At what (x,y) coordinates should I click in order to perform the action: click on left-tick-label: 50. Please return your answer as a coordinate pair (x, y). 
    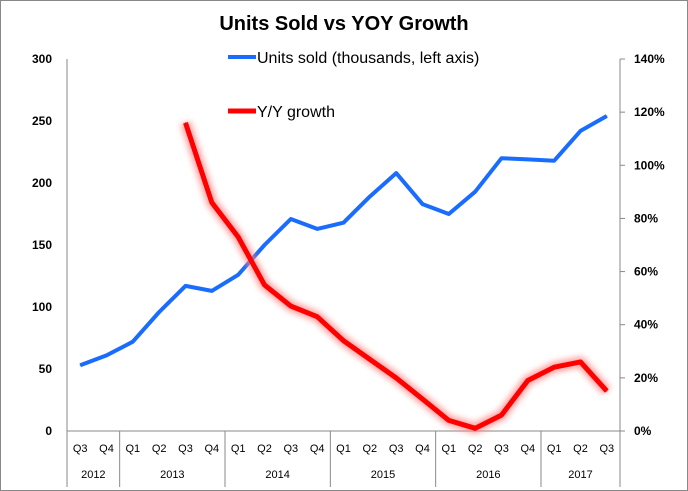
    Looking at the image, I should click on (46, 369).